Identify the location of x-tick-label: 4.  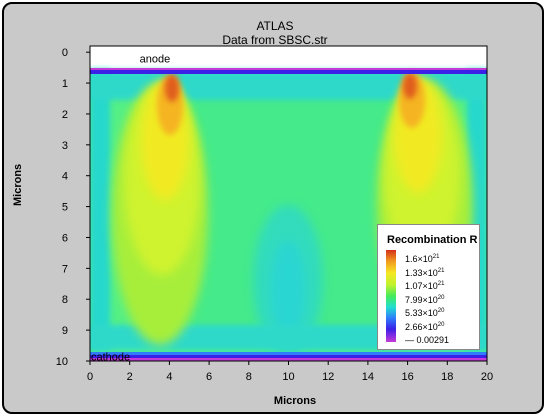
(169, 377).